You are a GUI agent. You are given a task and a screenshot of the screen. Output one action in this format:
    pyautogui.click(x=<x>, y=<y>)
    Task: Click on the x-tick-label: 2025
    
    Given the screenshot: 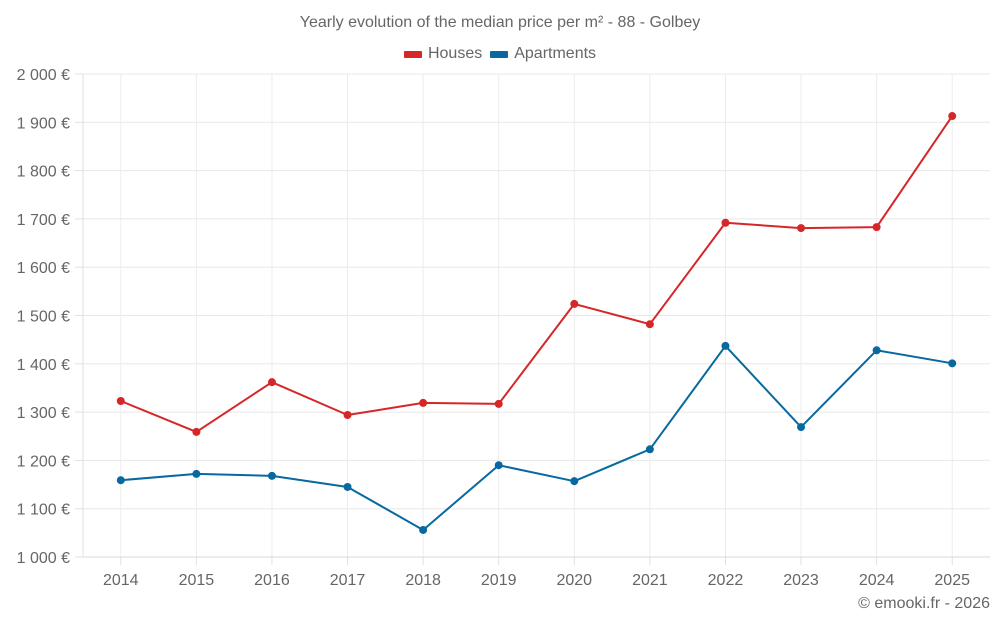 What is the action you would take?
    pyautogui.click(x=952, y=580)
    